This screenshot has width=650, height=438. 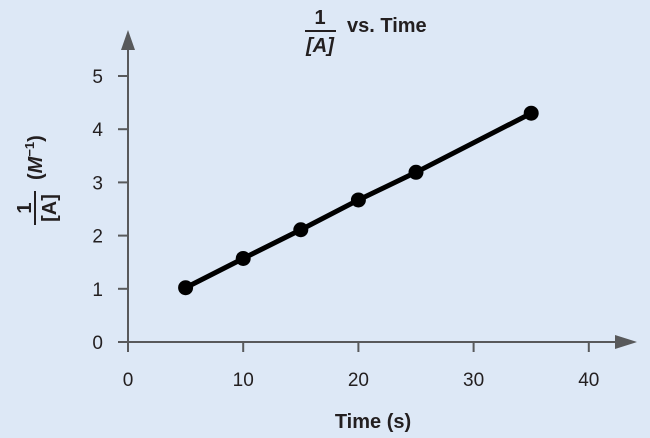 What do you see at coordinates (97, 77) in the screenshot?
I see `y-tick-label: 5` at bounding box center [97, 77].